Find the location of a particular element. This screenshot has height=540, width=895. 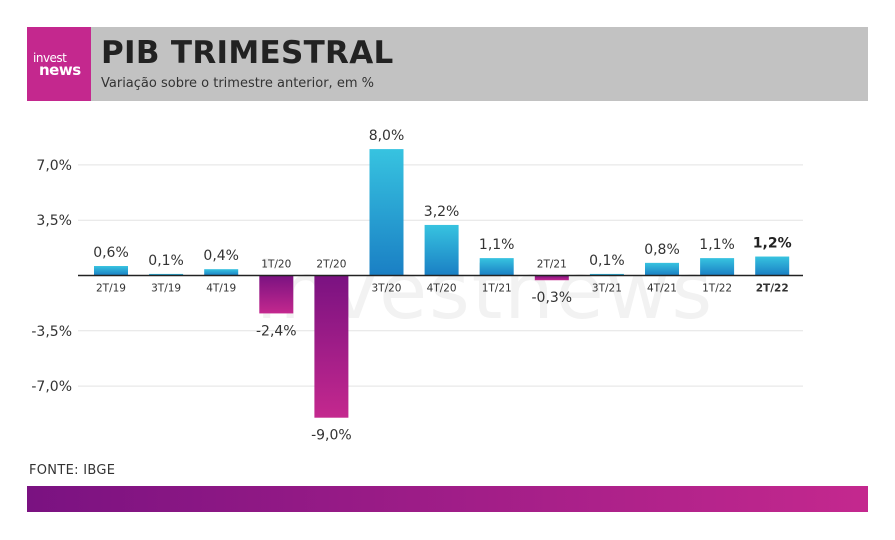

logo-text-bottom: news is located at coordinates (60, 70).